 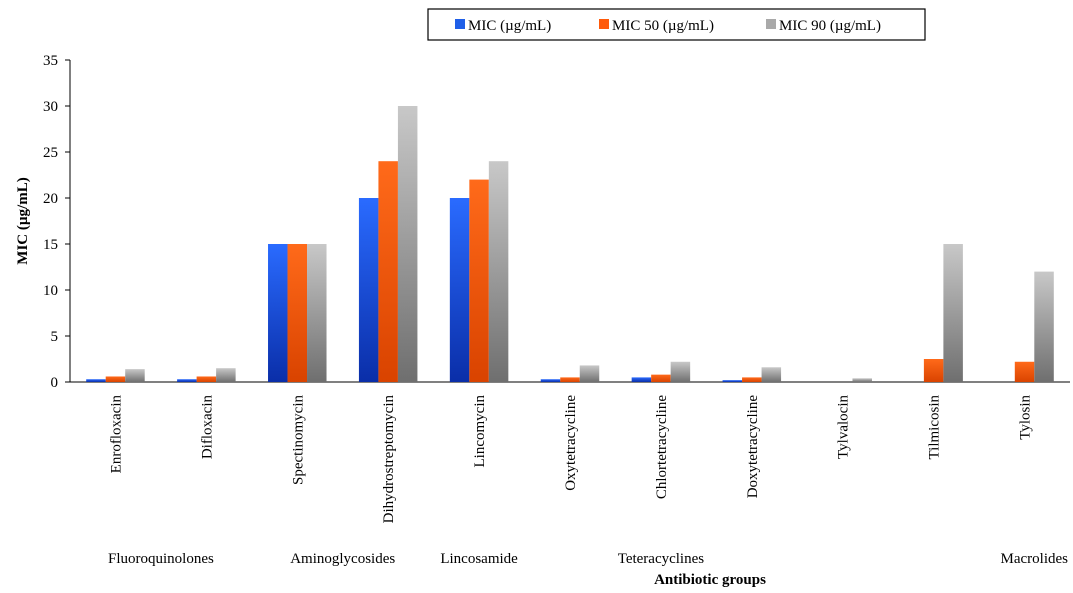 I want to click on category-label: Tylvalocin, so click(x=844, y=427).